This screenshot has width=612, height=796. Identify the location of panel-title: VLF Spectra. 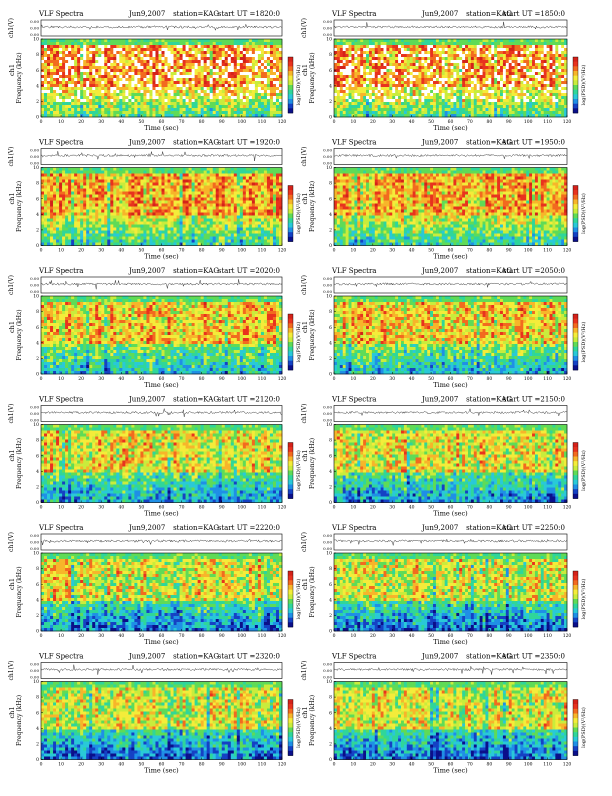
(353, 528).